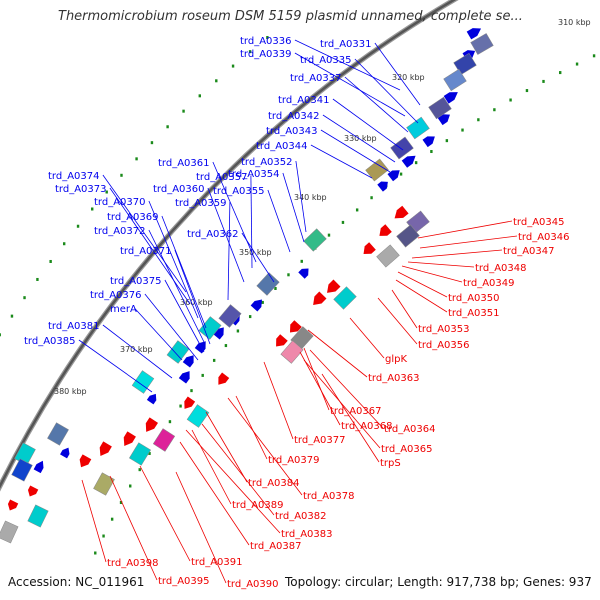  Describe the element at coordinates (390, 463) in the screenshot. I see `reverse-gene-label: trpS` at that location.